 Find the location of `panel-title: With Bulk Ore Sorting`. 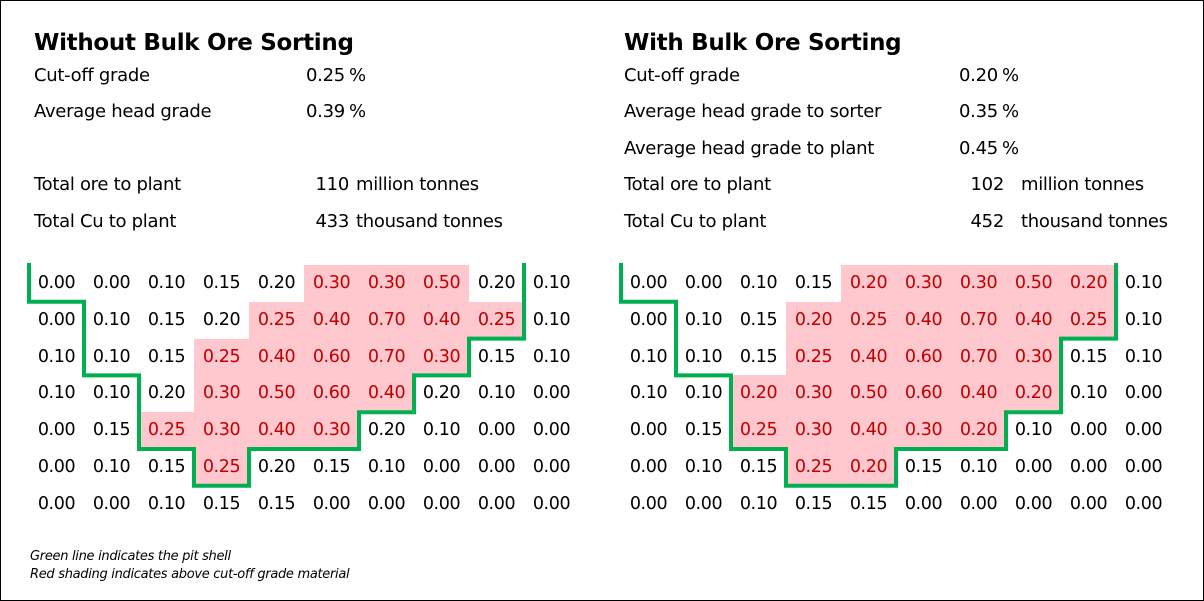

panel-title: With Bulk Ore Sorting is located at coordinates (763, 43).